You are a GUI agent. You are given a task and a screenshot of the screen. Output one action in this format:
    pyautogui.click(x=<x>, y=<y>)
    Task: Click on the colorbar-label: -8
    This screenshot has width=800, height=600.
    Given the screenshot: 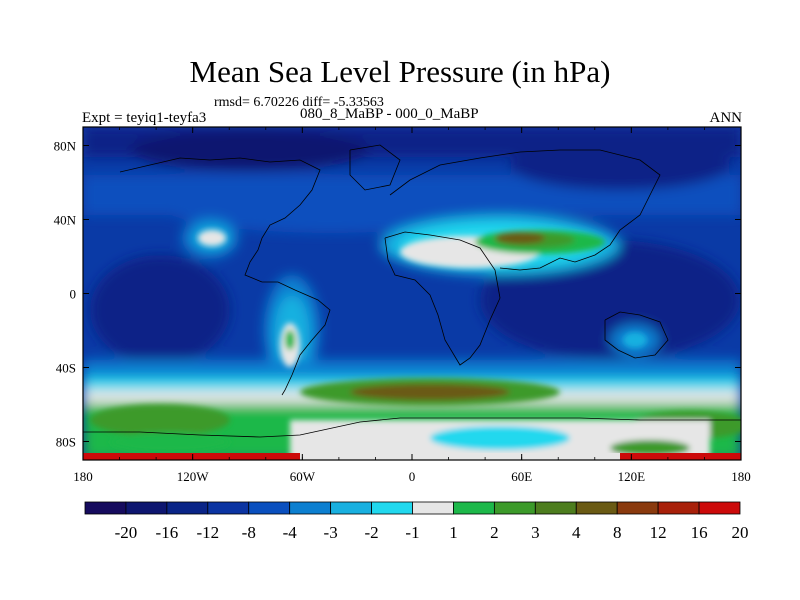 What is the action you would take?
    pyautogui.click(x=249, y=532)
    